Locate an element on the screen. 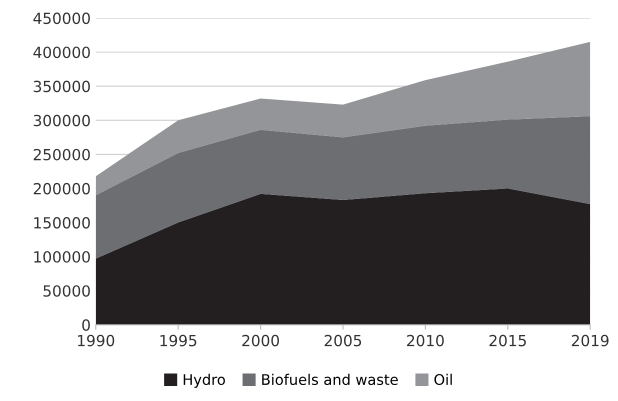 Image resolution: width=618 pixels, height=401 pixels. y-tick-label: 350000 is located at coordinates (62, 86).